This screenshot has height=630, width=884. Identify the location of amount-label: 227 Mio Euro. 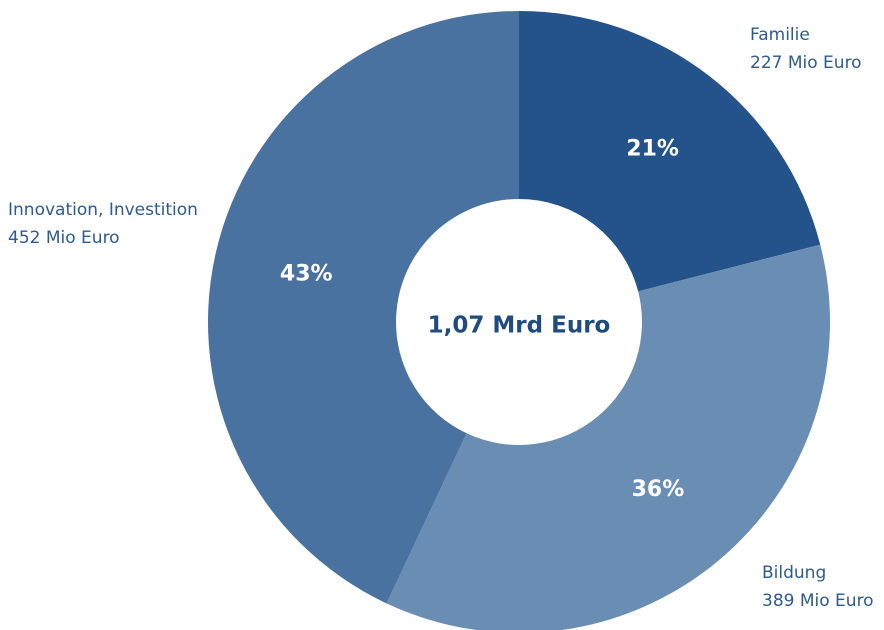
(806, 63).